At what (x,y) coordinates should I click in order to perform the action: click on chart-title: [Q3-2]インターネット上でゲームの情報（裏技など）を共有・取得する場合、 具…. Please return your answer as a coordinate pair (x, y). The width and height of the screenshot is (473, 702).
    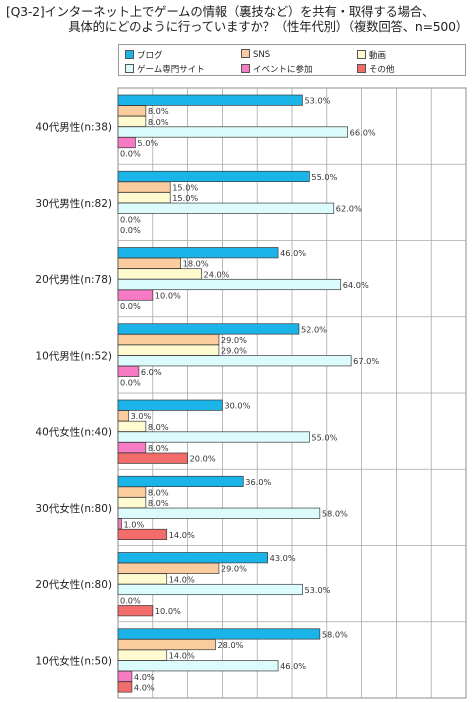
    Looking at the image, I should click on (237, 19).